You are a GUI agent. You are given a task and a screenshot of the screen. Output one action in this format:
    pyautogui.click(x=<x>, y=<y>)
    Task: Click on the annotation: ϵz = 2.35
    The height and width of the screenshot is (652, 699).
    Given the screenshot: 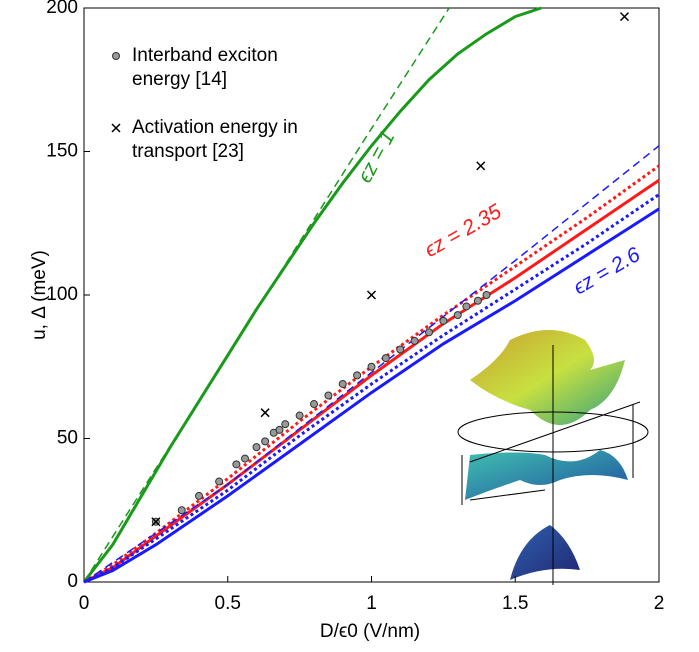 What is the action you would take?
    pyautogui.click(x=463, y=231)
    